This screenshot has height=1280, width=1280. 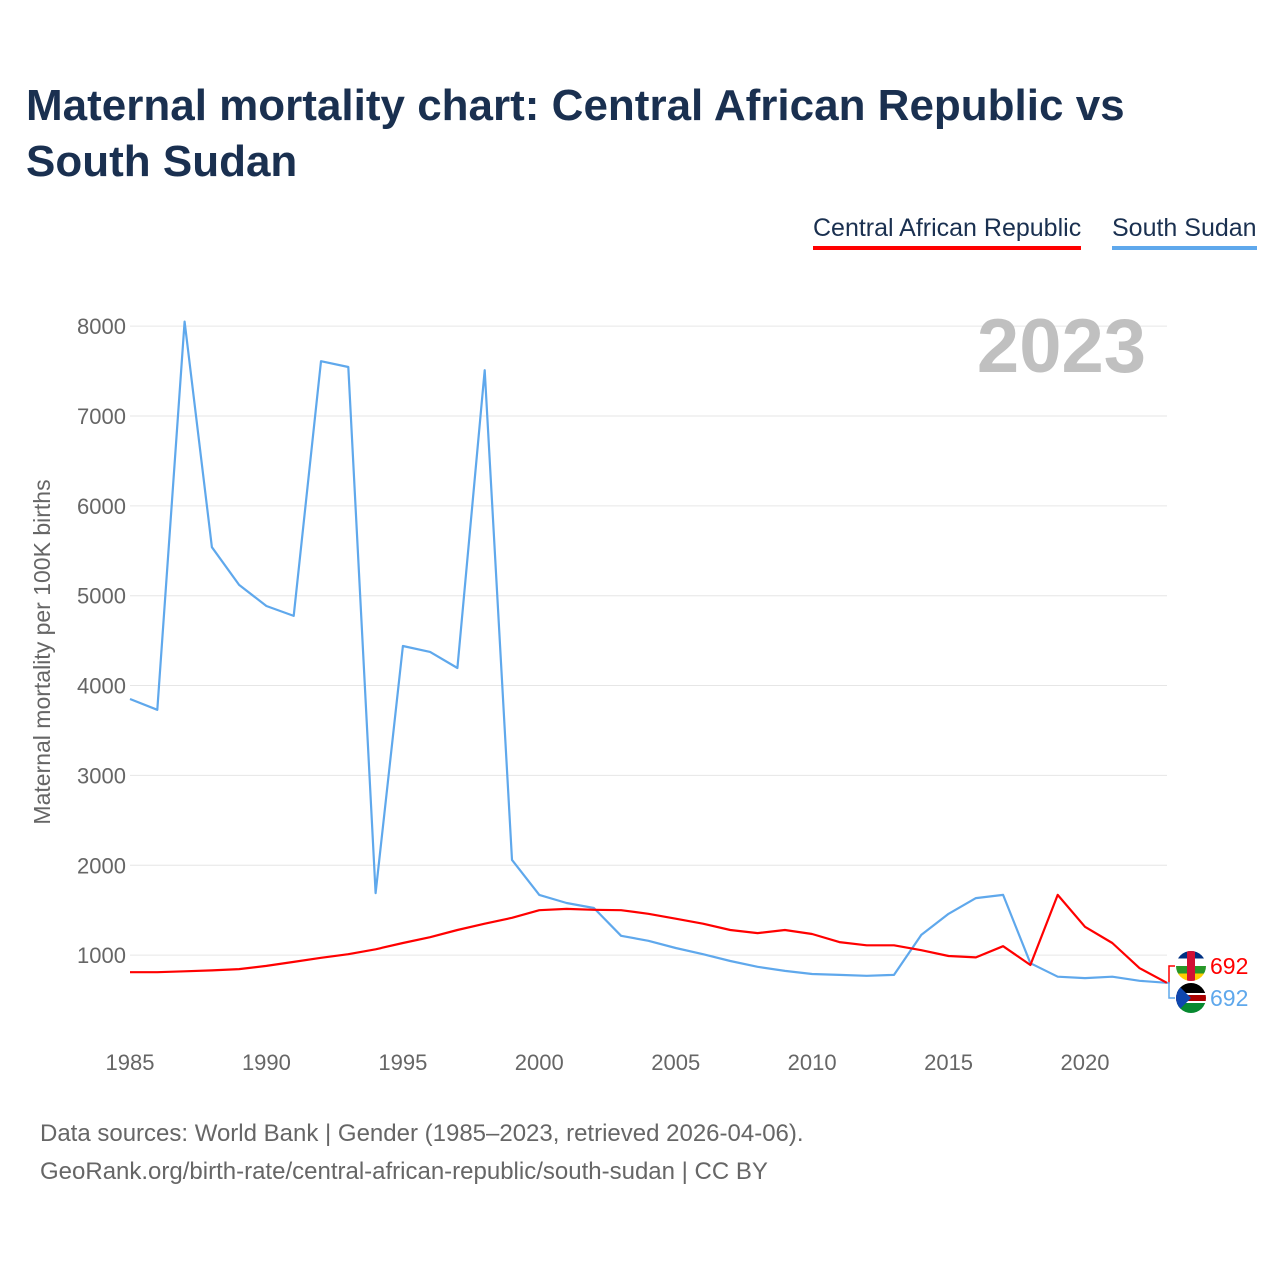 I want to click on y-tick-label: 7000, so click(x=101, y=416).